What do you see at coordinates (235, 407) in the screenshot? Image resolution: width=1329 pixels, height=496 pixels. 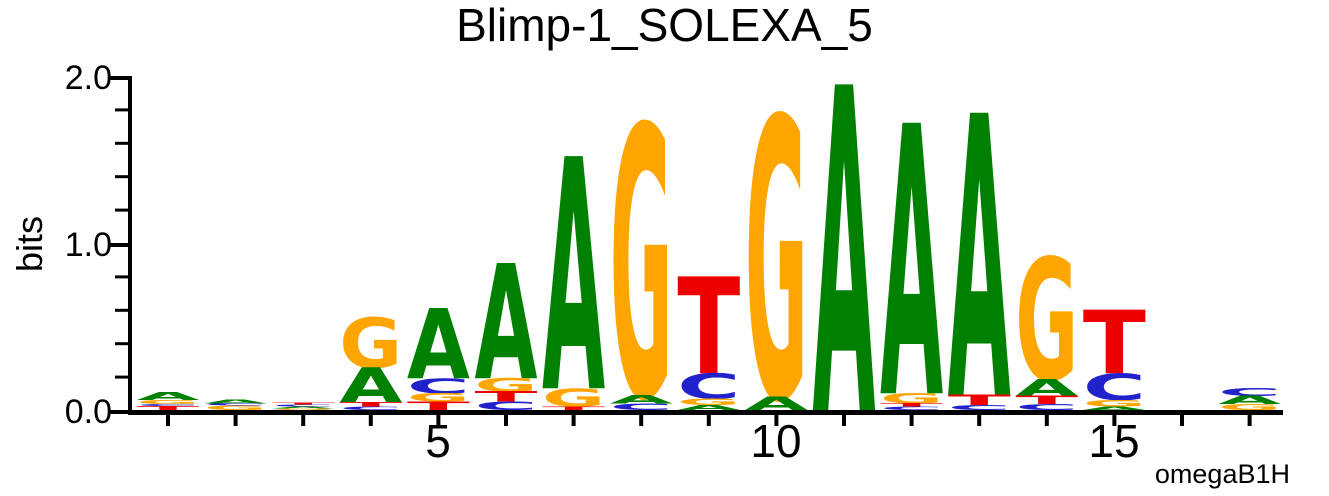 I see `logo-letter-G-pos-2: G` at bounding box center [235, 407].